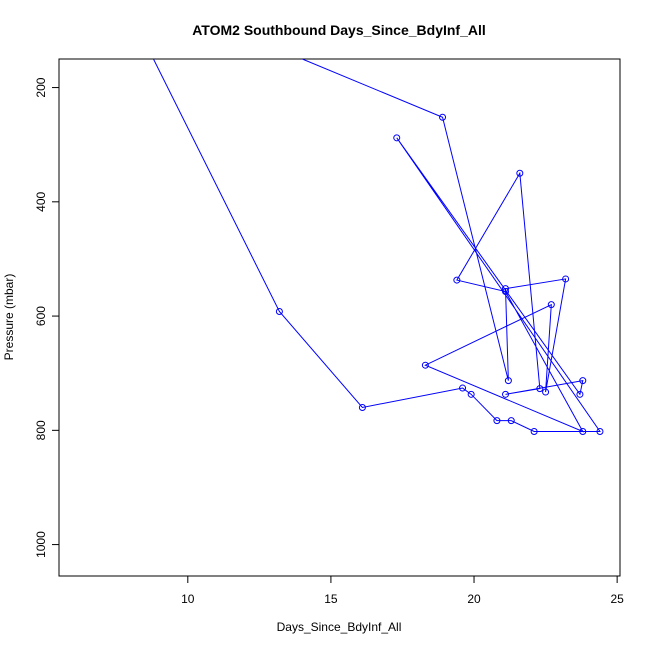 Image resolution: width=650 pixels, height=650 pixels. I want to click on x-axis-label: Days_Since_BdyInf_All, so click(339, 627).